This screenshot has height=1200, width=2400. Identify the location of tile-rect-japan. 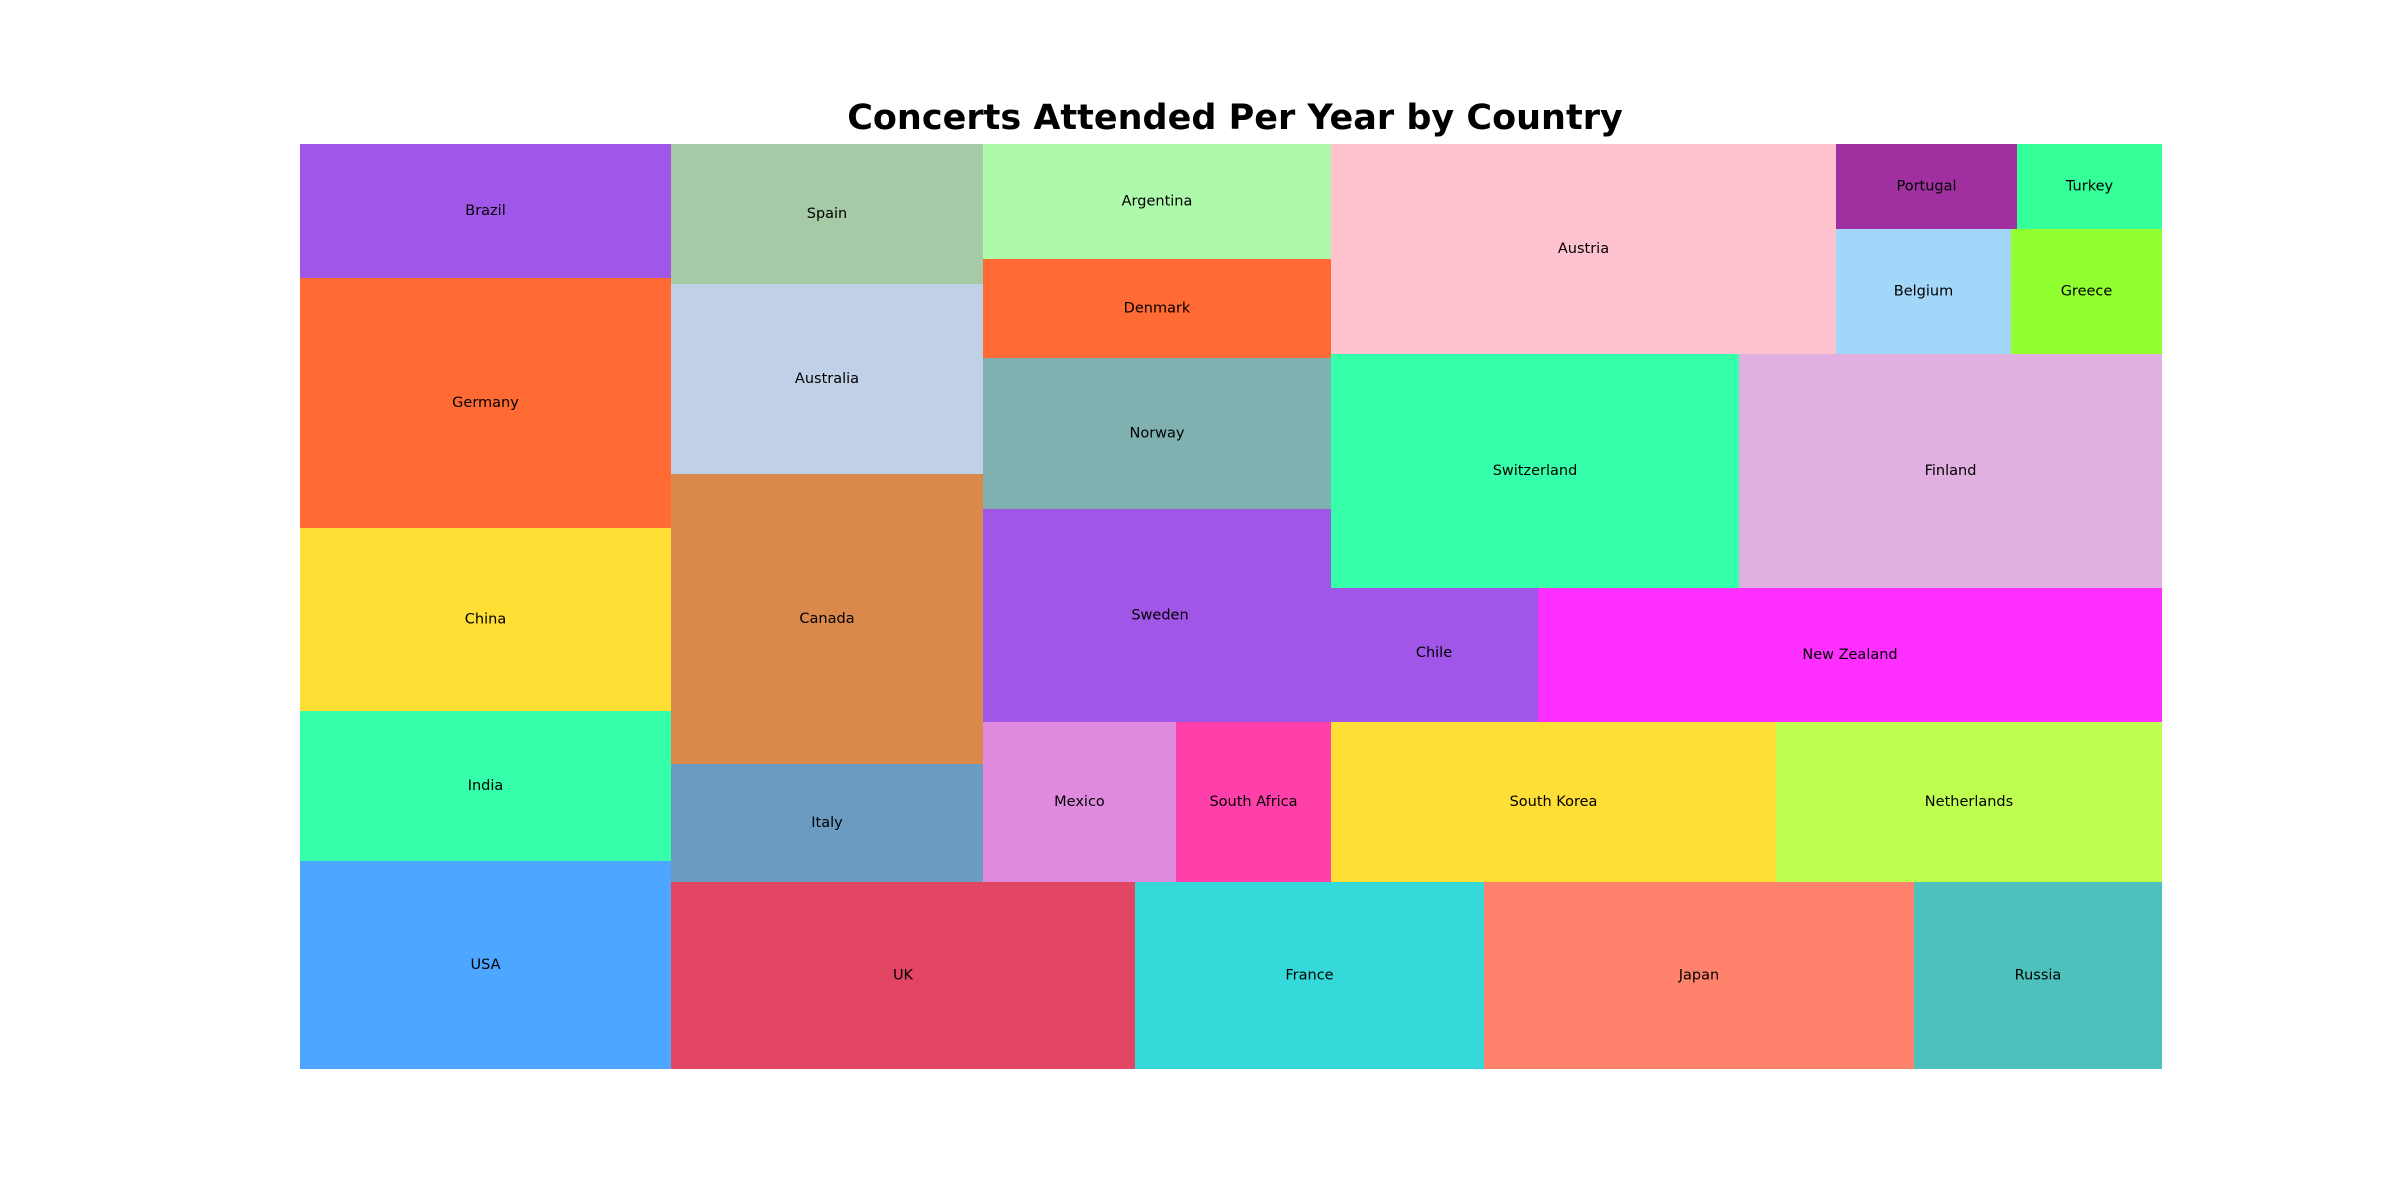
(1699, 975).